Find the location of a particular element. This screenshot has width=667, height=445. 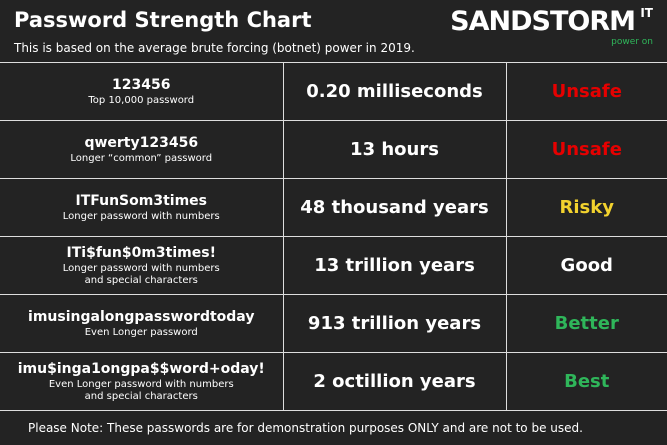

rating-cell: Risky is located at coordinates (586, 207).